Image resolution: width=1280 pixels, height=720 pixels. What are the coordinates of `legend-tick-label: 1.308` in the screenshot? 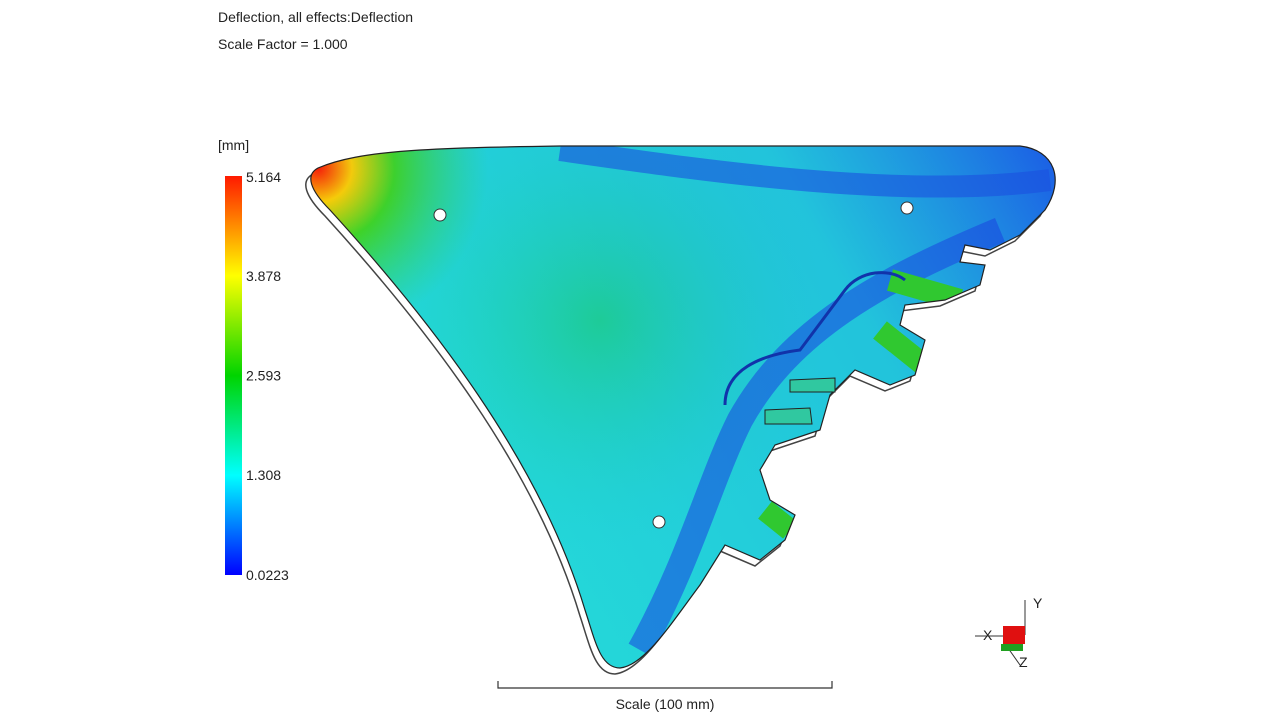 It's located at (263, 475).